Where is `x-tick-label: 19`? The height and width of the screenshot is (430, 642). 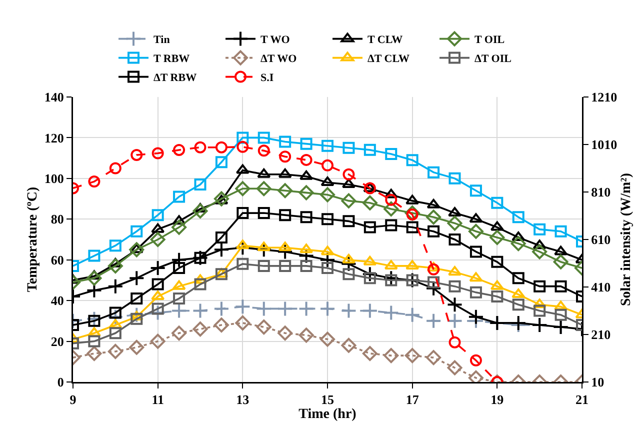 x-tick-label: 19 is located at coordinates (497, 400).